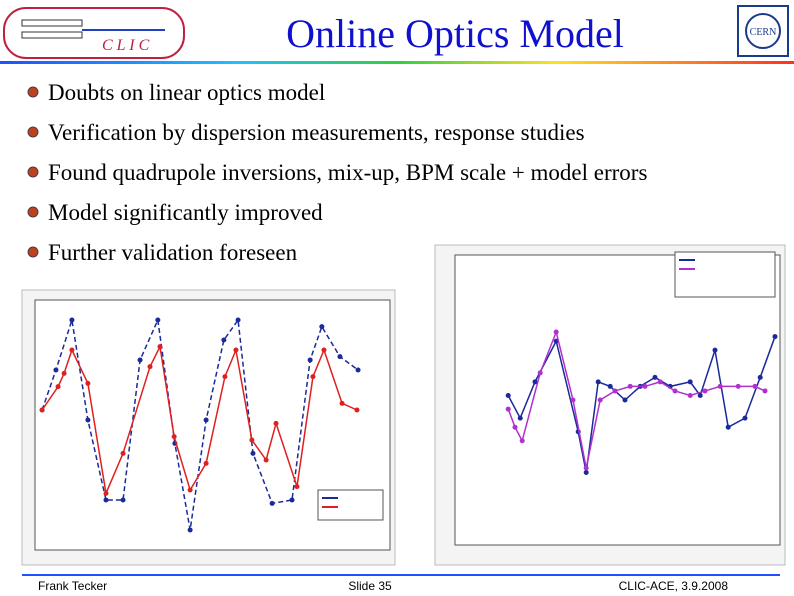 Image resolution: width=794 pixels, height=596 pixels. I want to click on bullet-text: Doubts on linear optics model, so click(186, 92).